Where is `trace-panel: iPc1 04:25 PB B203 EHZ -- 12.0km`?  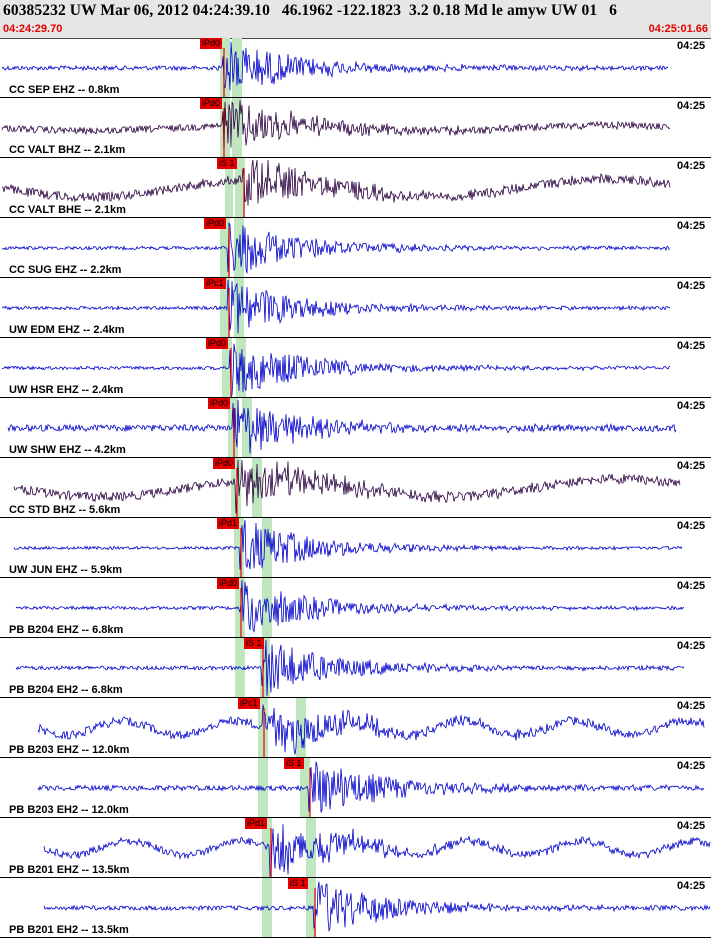 trace-panel: iPc1 04:25 PB B203 EHZ -- 12.0km is located at coordinates (355, 728).